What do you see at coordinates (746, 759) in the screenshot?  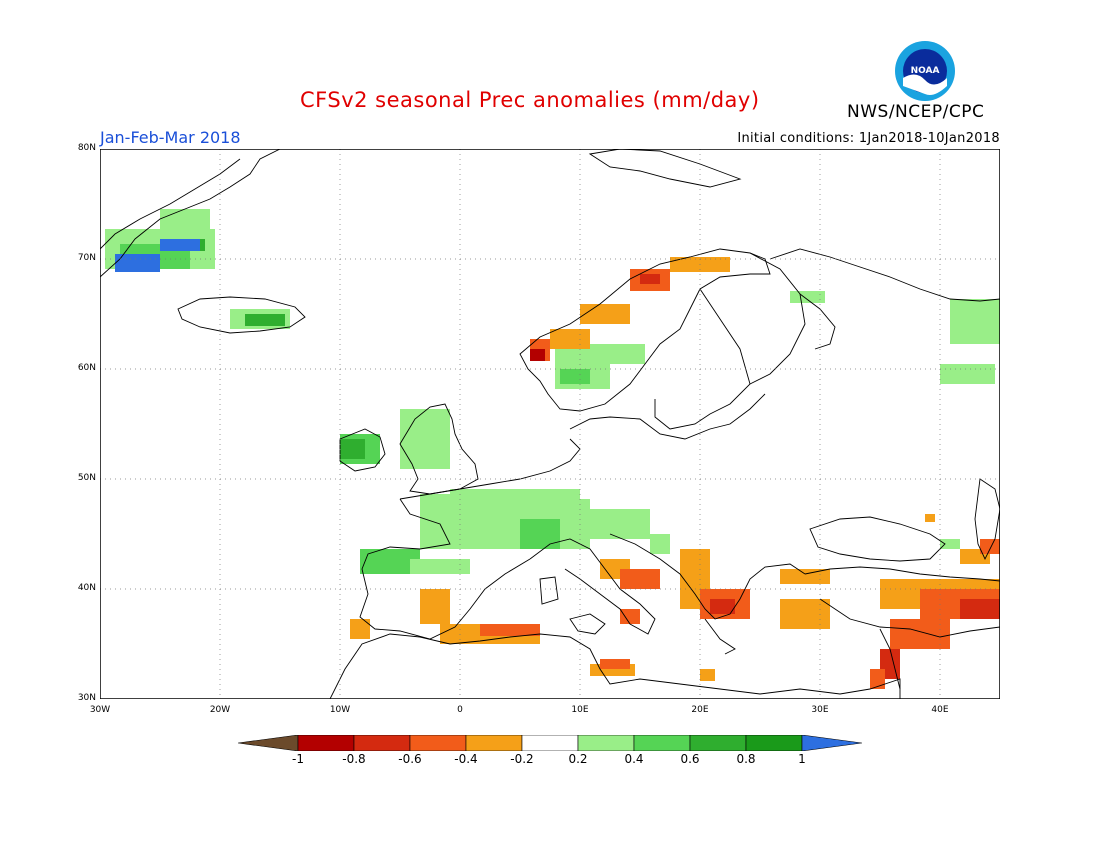 I see `colorbar-tick-label: 0.8` at bounding box center [746, 759].